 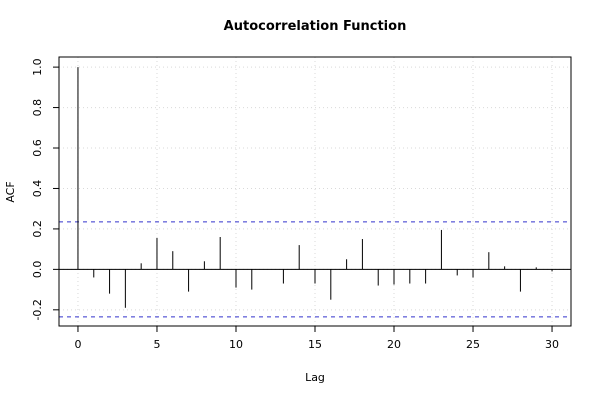 I want to click on y-tick-label: 0.6, so click(x=37, y=148).